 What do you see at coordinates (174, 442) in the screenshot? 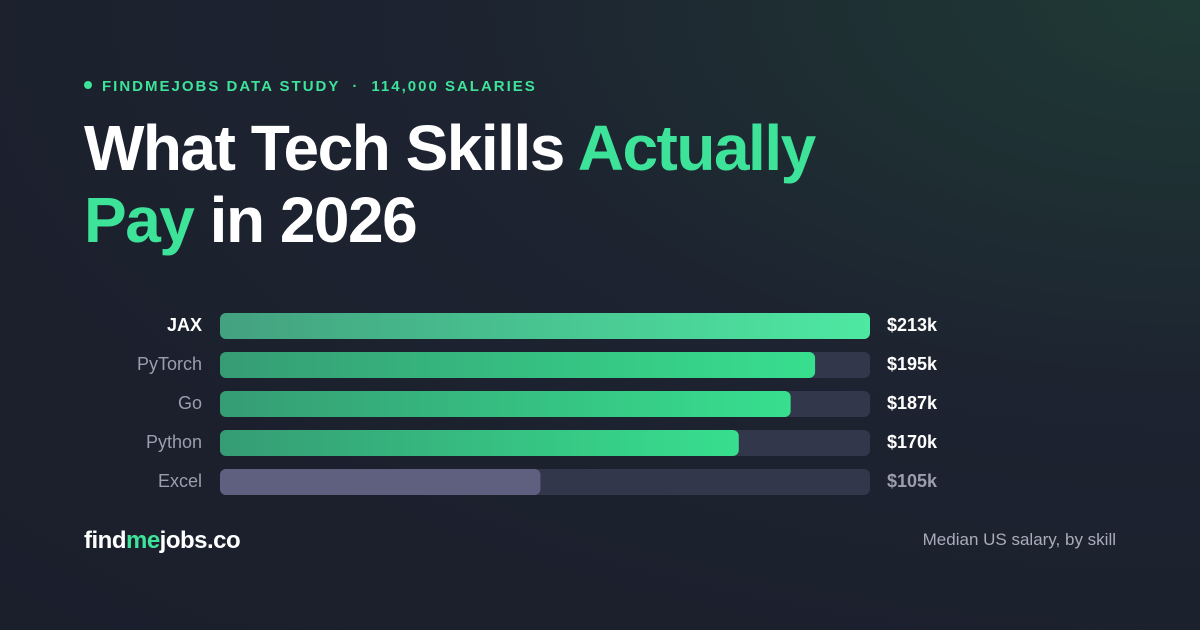
I see `category-label: Python` at bounding box center [174, 442].